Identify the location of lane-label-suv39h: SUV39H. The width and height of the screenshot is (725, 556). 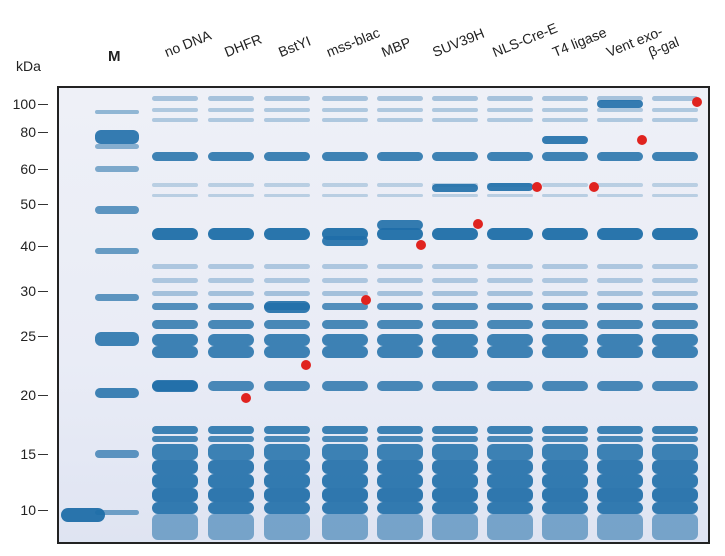
(458, 42).